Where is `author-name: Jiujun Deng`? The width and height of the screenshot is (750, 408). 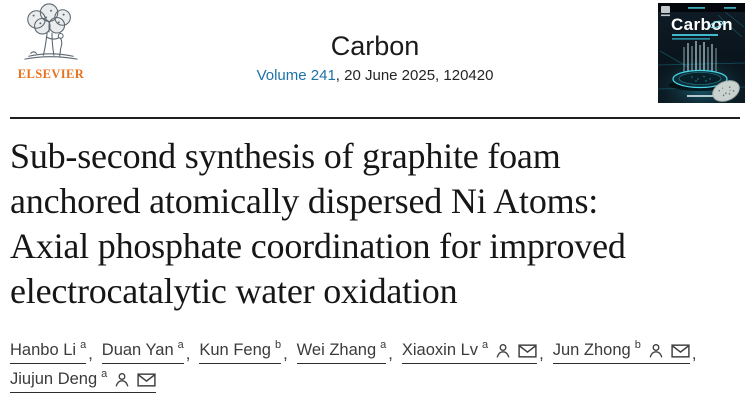 author-name: Jiujun Deng is located at coordinates (54, 379).